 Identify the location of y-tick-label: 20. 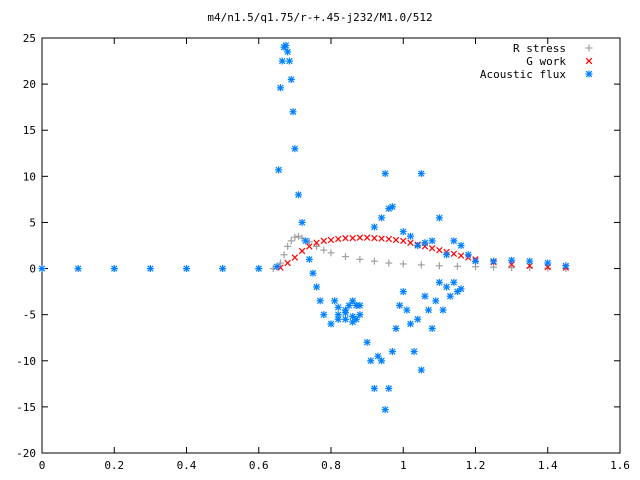
(29, 84).